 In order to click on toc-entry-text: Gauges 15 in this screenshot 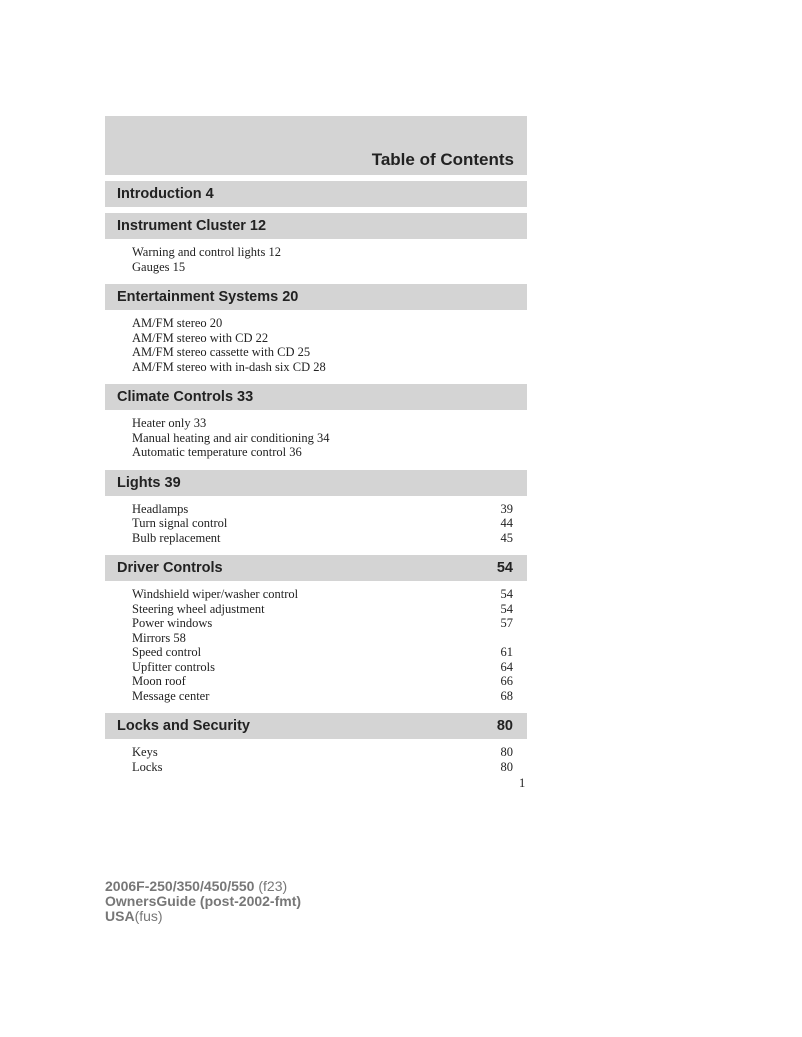, I will do `click(159, 266)`.